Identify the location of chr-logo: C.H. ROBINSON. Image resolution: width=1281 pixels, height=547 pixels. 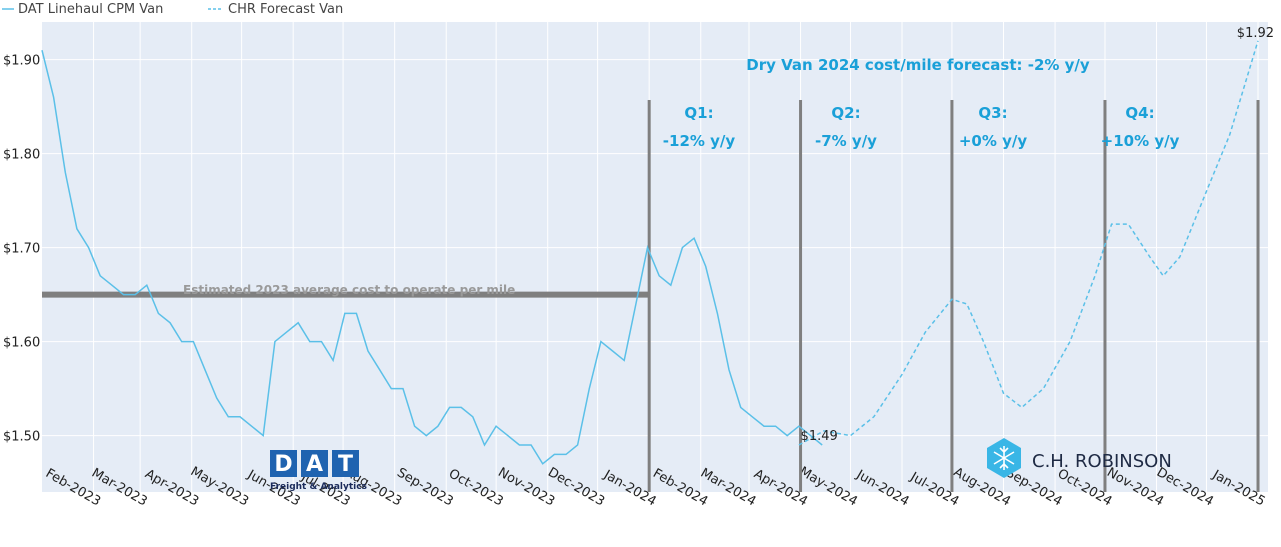
(1079, 458).